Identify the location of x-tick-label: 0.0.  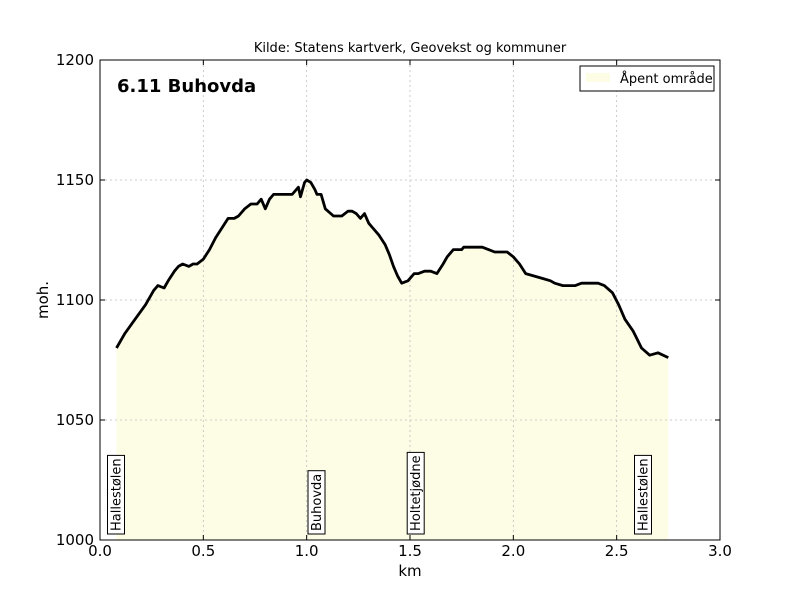
(100, 551).